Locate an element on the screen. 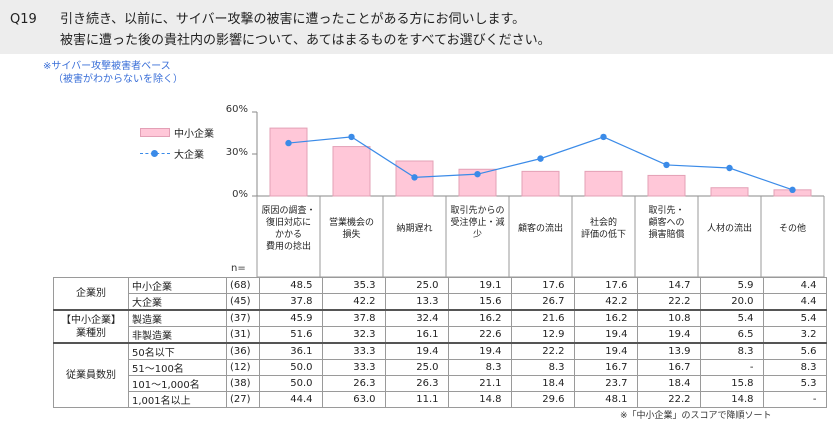 This screenshot has width=833, height=428. category-label-1: 営業機会の 損失 is located at coordinates (351, 229).